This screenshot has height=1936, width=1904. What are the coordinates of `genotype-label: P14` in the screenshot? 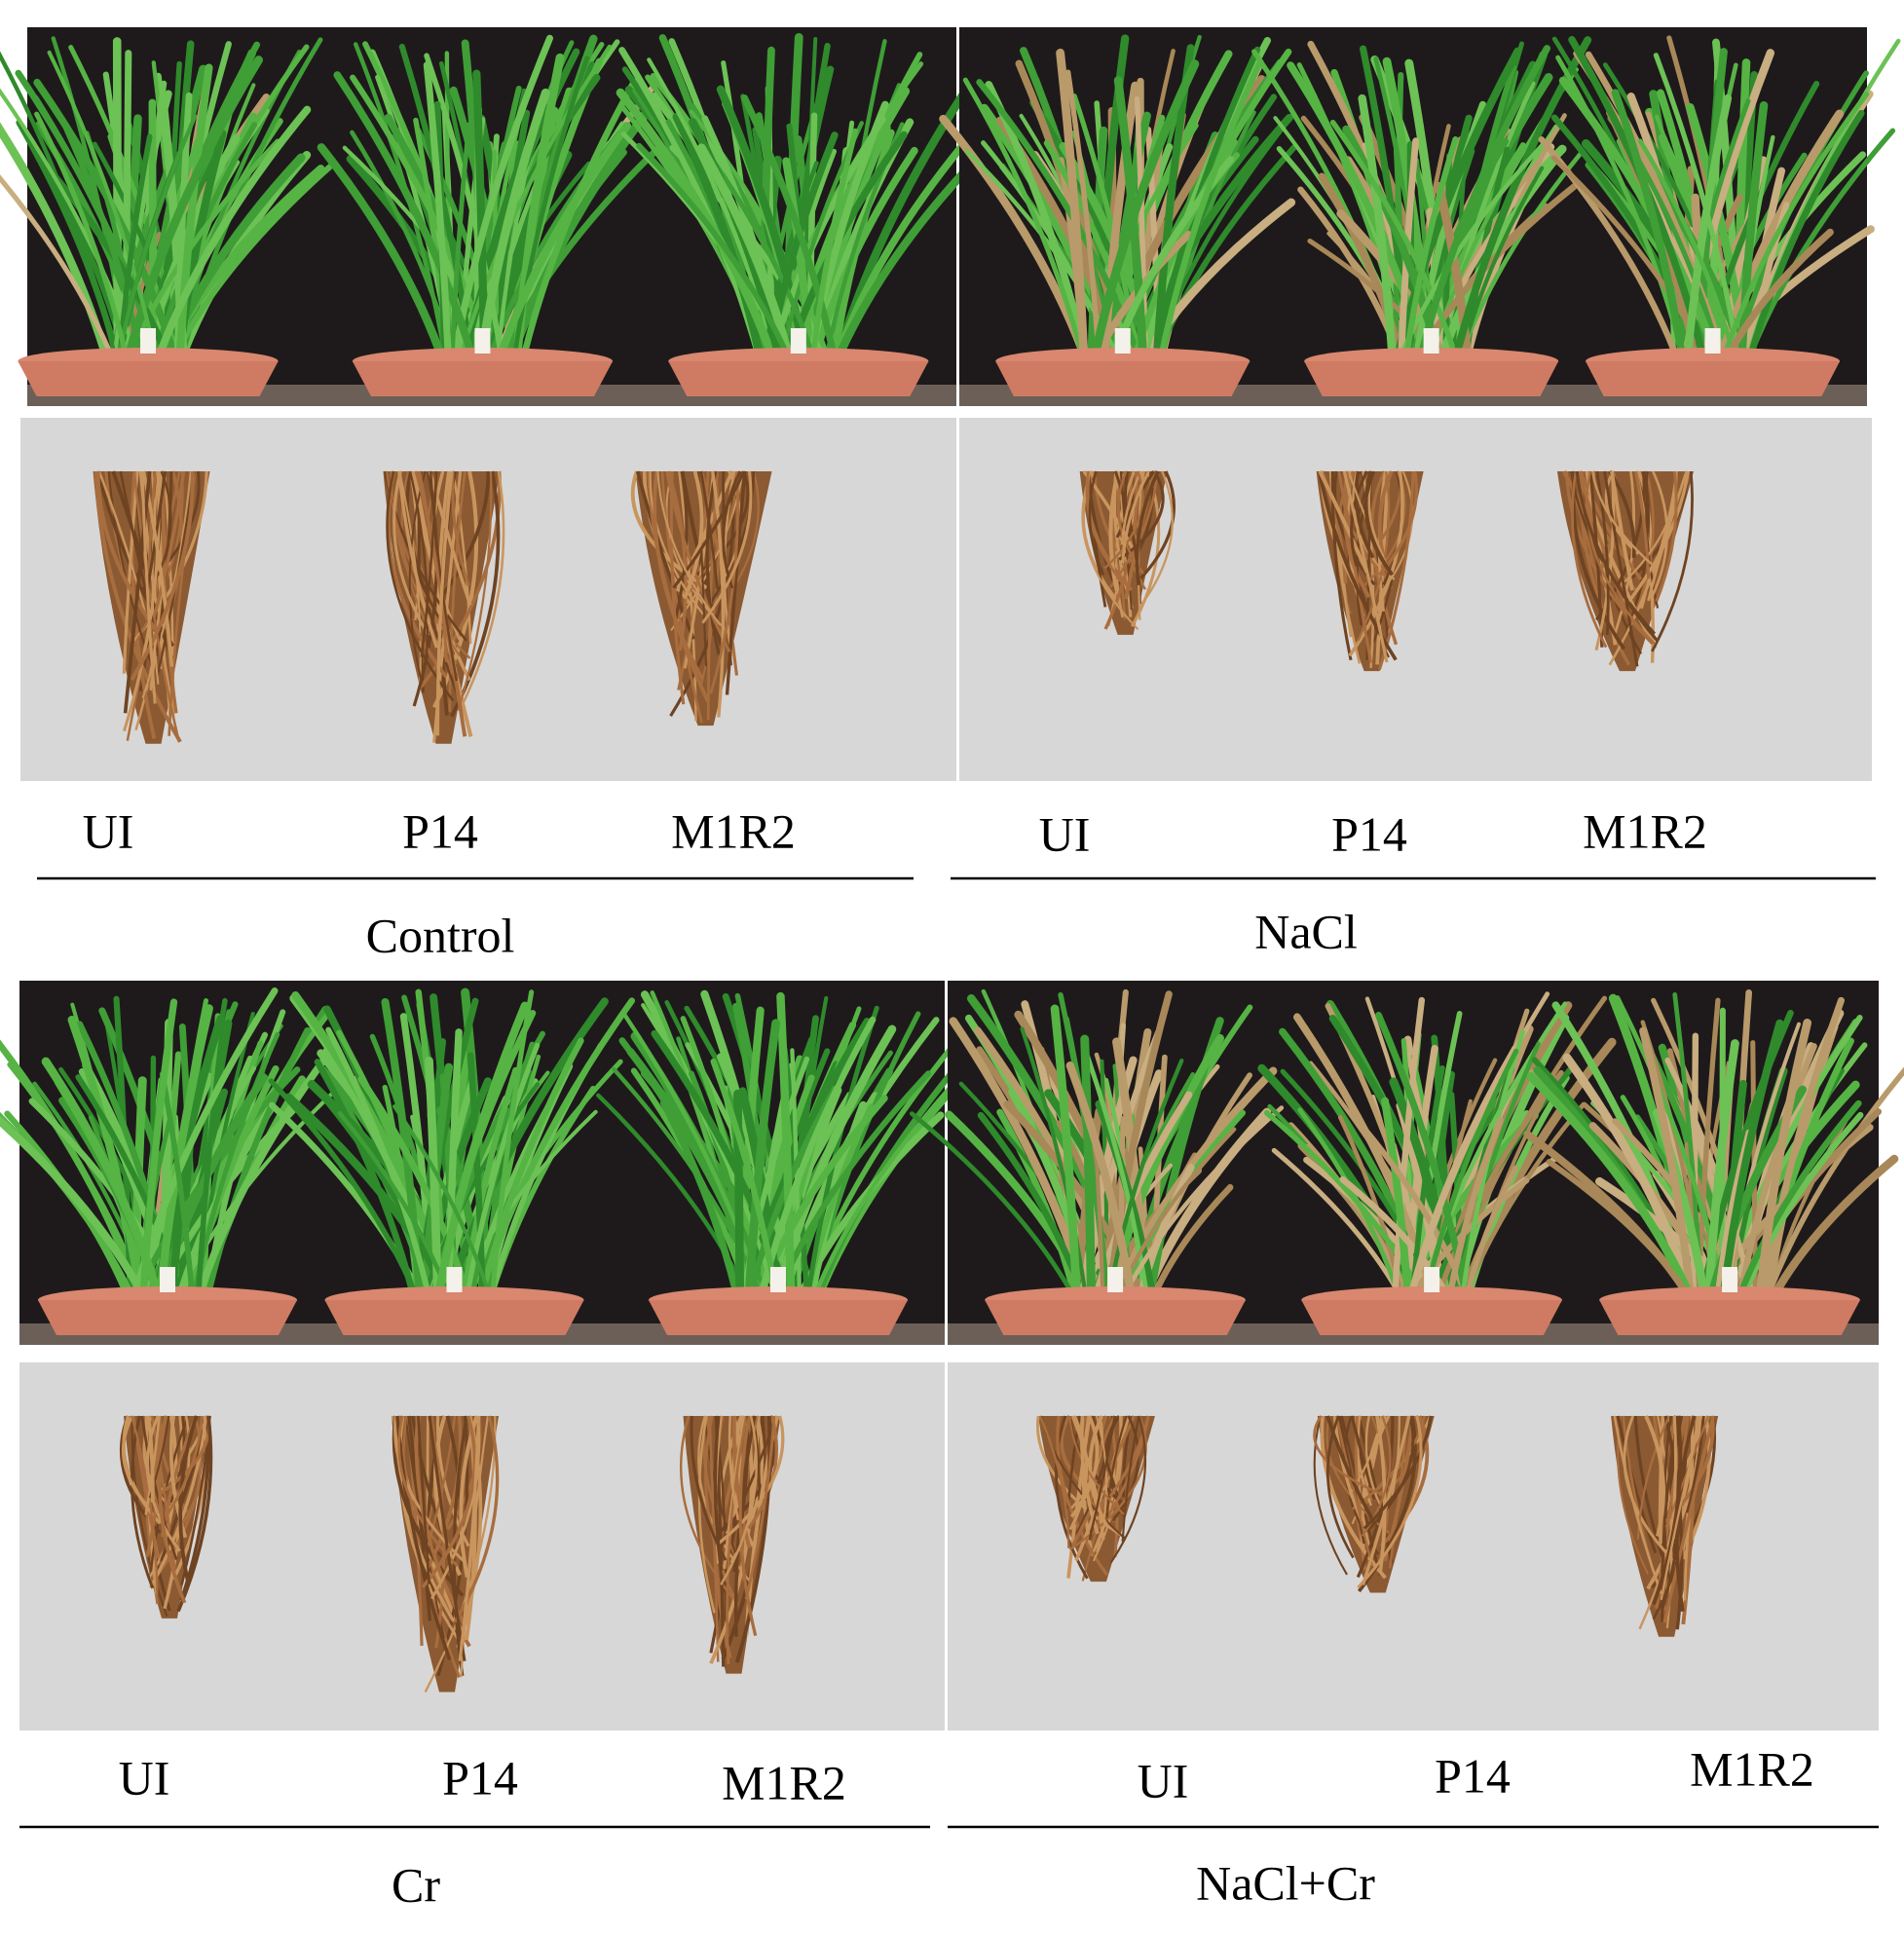 It's located at (440, 831).